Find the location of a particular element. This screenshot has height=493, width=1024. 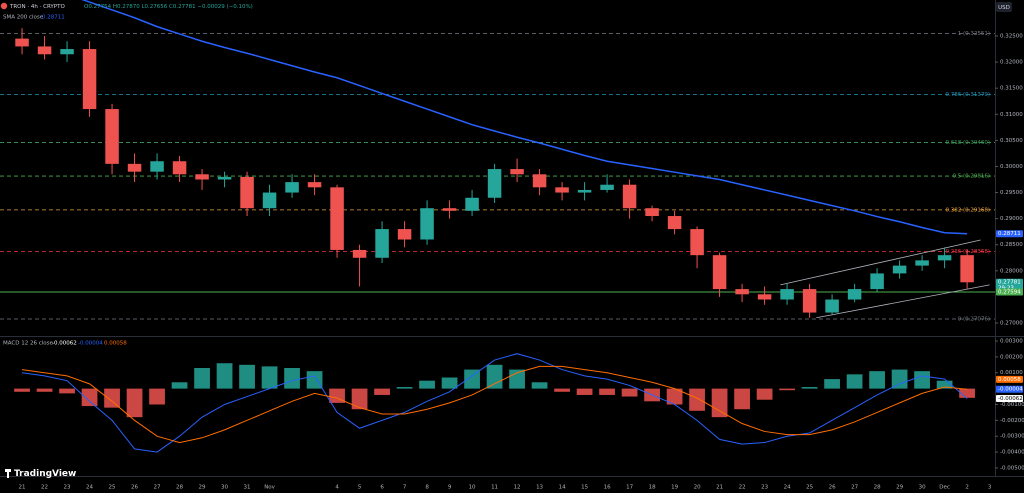

symbol-title: TRON · 4h · CRYPTO is located at coordinates (37, 7).